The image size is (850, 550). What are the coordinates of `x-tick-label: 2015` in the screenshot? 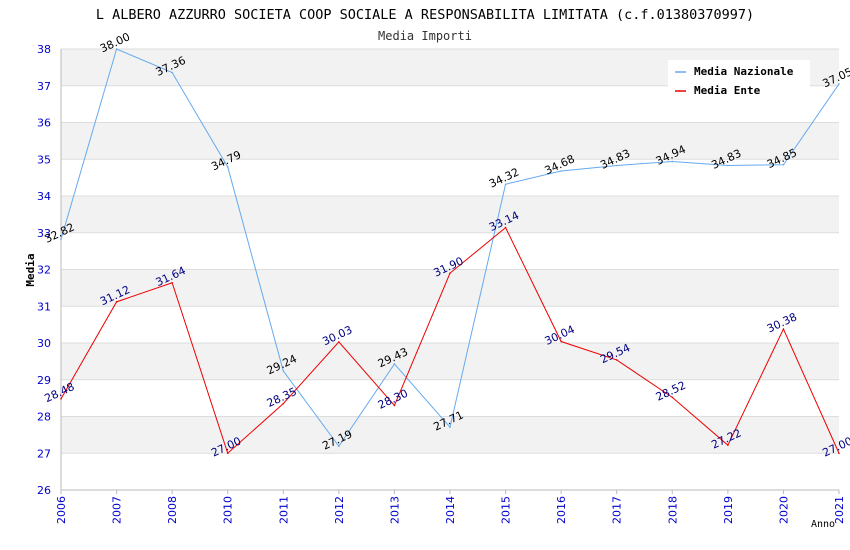 It's located at (506, 510).